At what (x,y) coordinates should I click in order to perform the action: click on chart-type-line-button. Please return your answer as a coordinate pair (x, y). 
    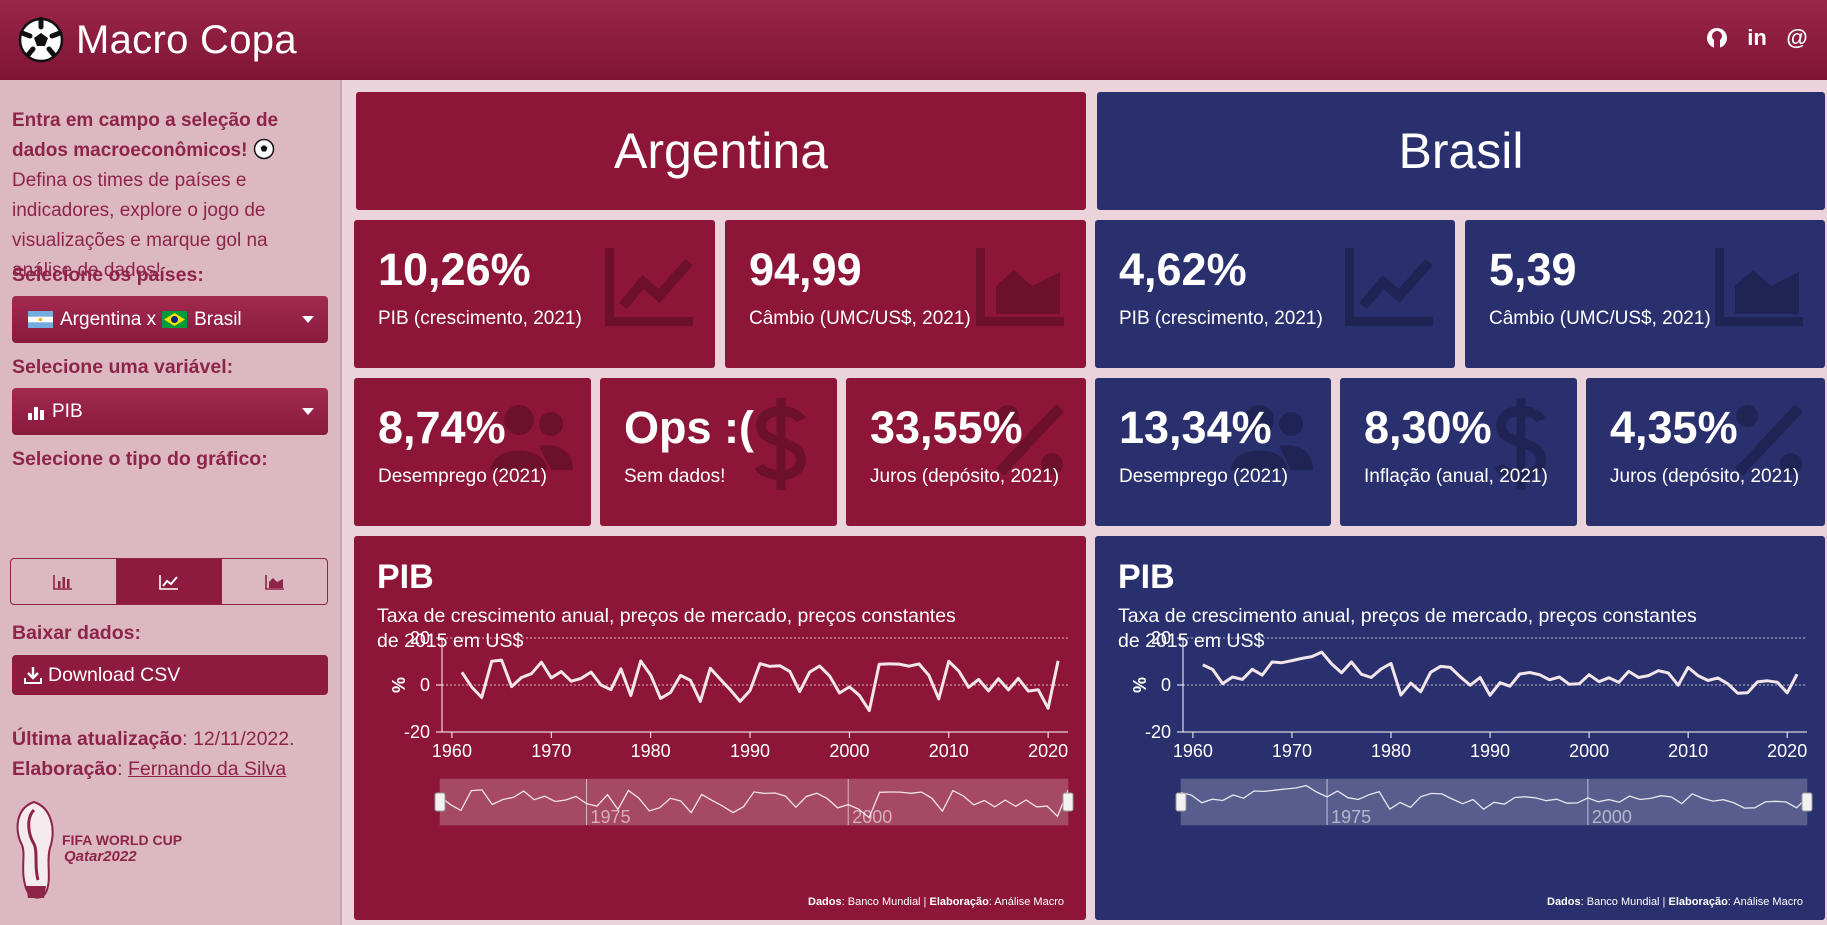
    Looking at the image, I should click on (168, 581).